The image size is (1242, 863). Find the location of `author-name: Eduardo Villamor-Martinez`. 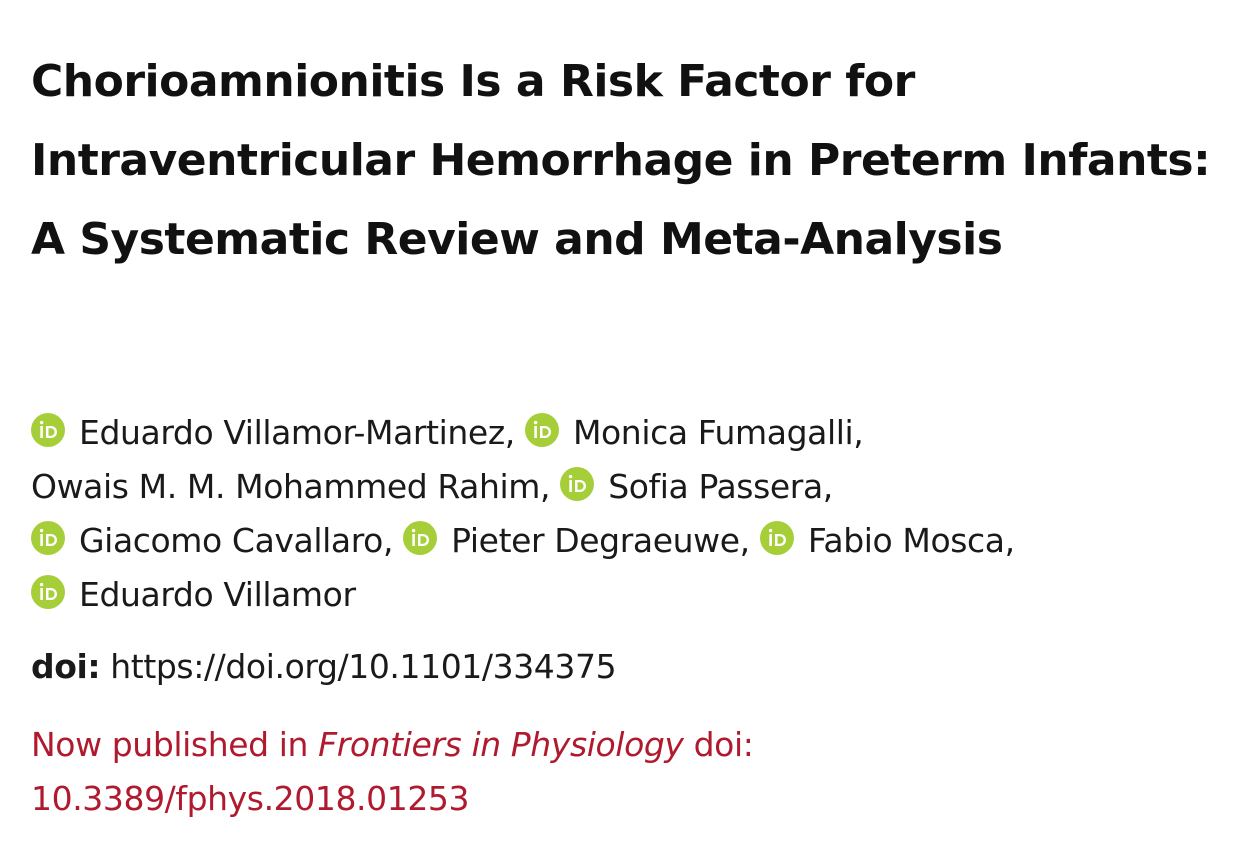

author-name: Eduardo Villamor-Martinez is located at coordinates (292, 432).